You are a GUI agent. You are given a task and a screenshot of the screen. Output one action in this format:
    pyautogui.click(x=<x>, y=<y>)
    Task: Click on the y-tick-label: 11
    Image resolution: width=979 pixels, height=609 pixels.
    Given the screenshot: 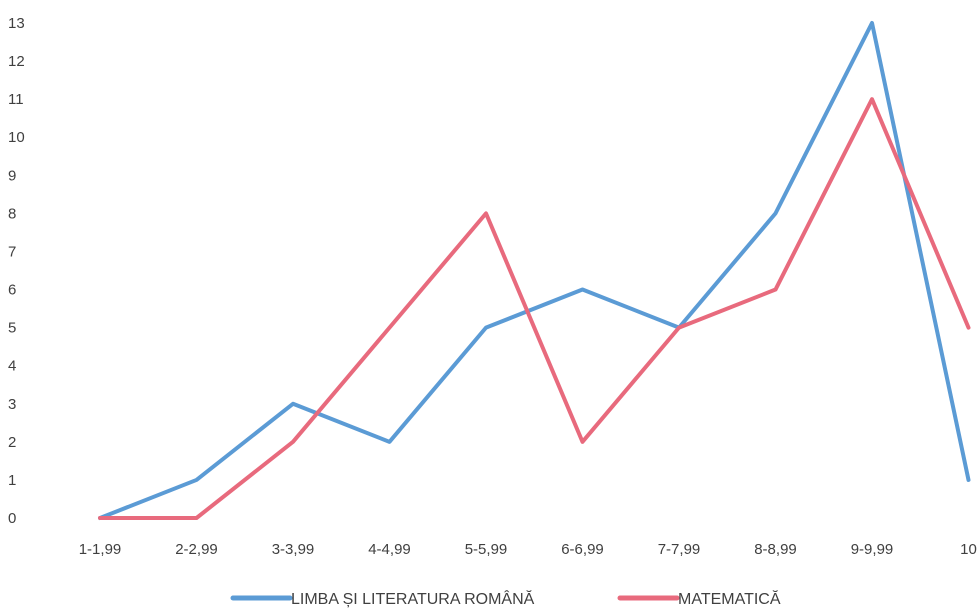 What is the action you would take?
    pyautogui.click(x=16, y=99)
    